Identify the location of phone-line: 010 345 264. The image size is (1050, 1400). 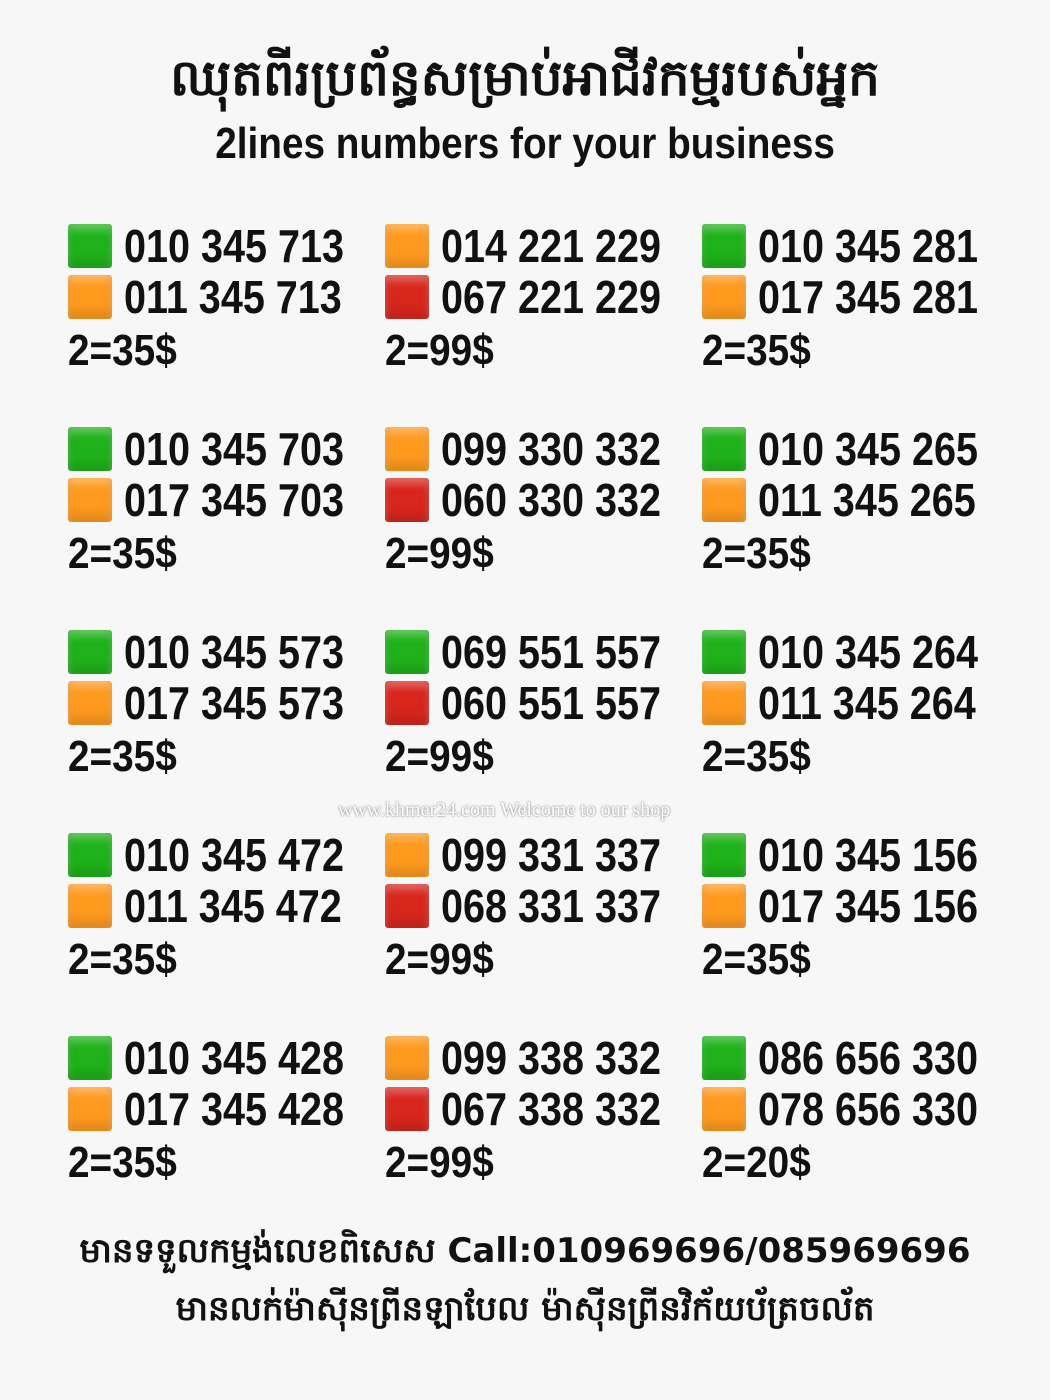
(858, 652).